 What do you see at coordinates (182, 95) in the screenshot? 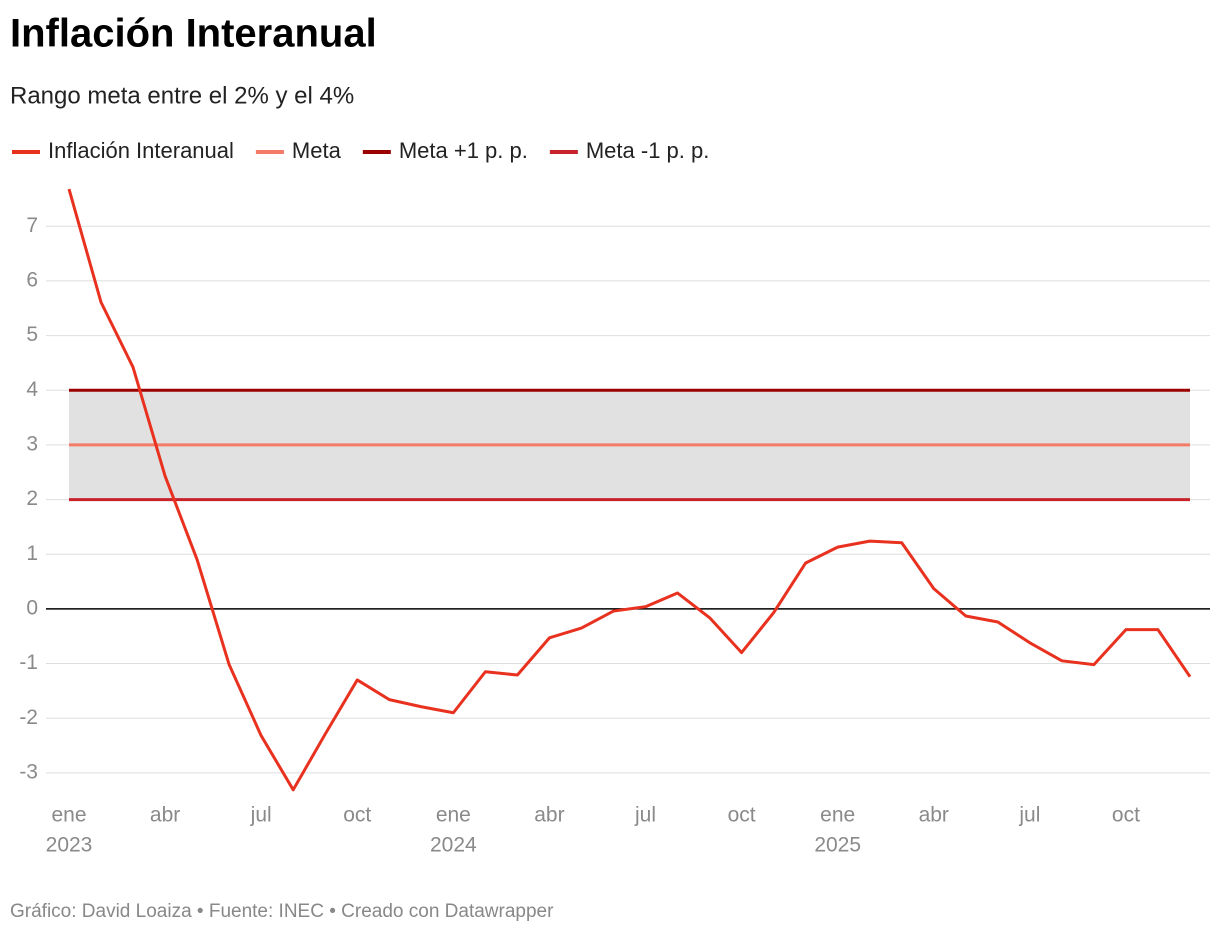
I see `chart-subtitle: Rango meta entre el 2% y el 4%` at bounding box center [182, 95].